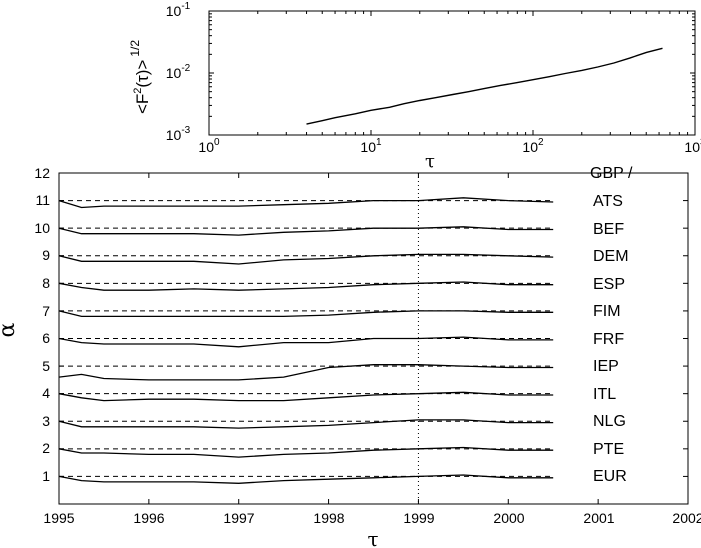 This screenshot has width=701, height=548. What do you see at coordinates (46, 366) in the screenshot?
I see `y-tick-5: 5` at bounding box center [46, 366].